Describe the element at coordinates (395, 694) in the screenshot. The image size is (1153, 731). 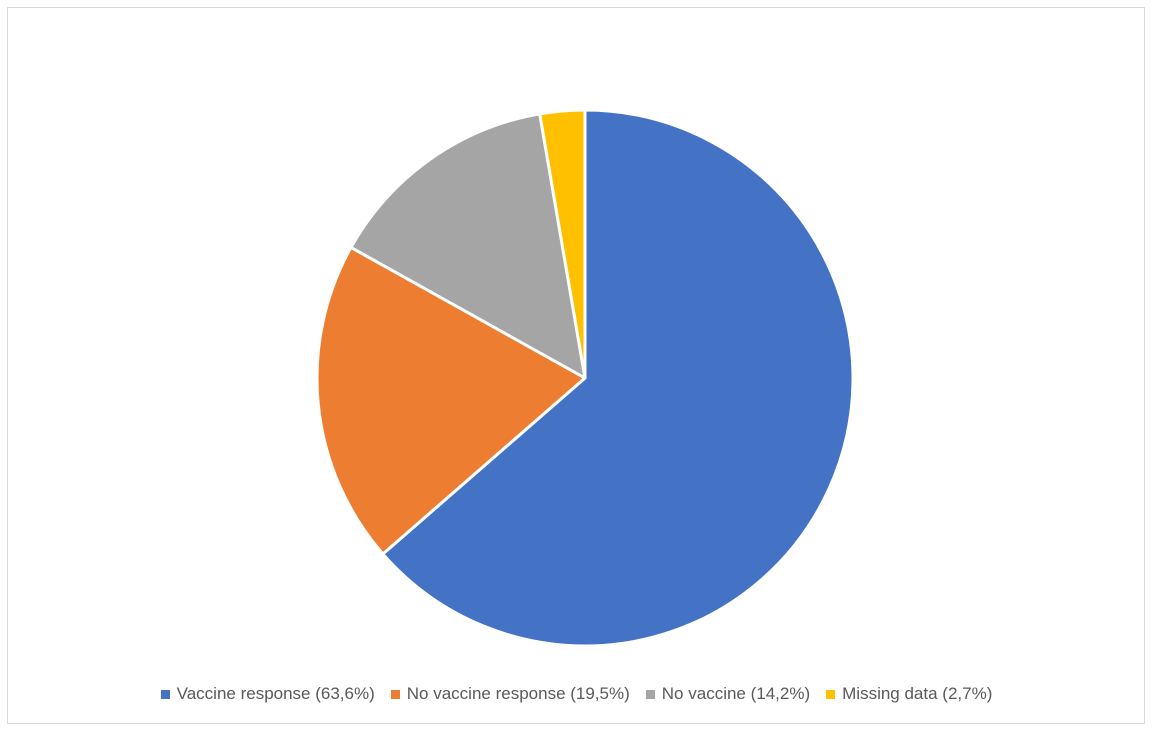
I see `legend-swatch-no-vaccine-response` at that location.